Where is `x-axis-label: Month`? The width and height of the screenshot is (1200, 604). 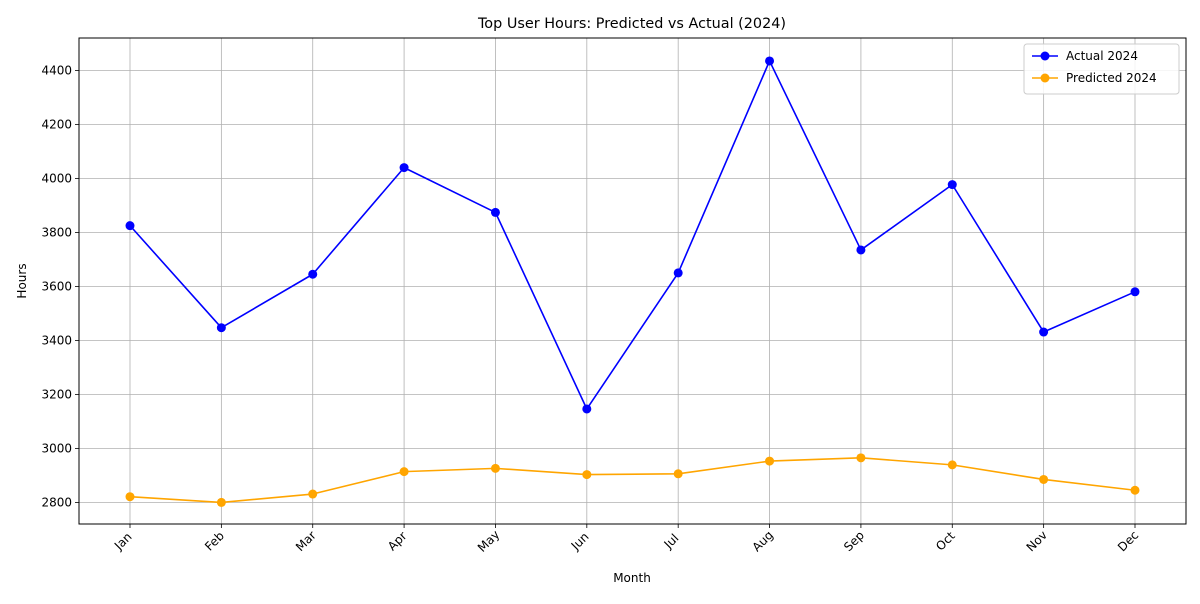
x-axis-label: Month is located at coordinates (632, 578).